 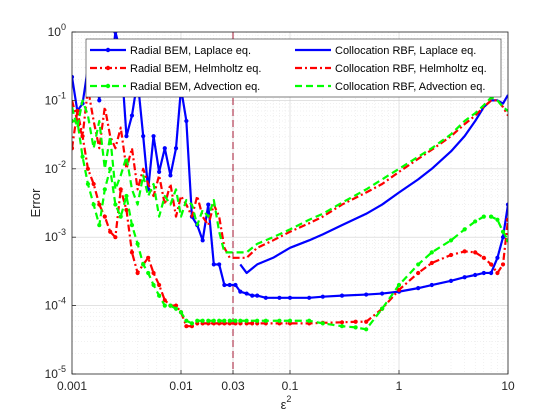 I want to click on legend-item: Radial BEM, Laplace eq., so click(x=170, y=51).